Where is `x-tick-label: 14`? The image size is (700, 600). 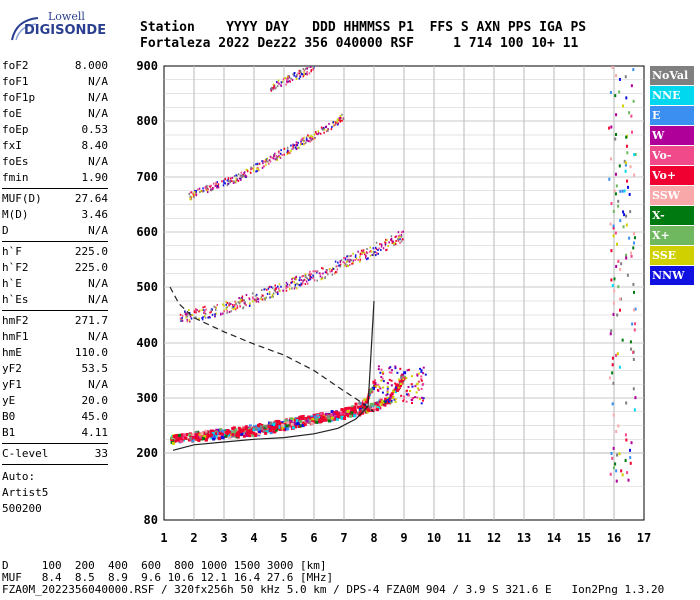
x-tick-label: 14 is located at coordinates (554, 538).